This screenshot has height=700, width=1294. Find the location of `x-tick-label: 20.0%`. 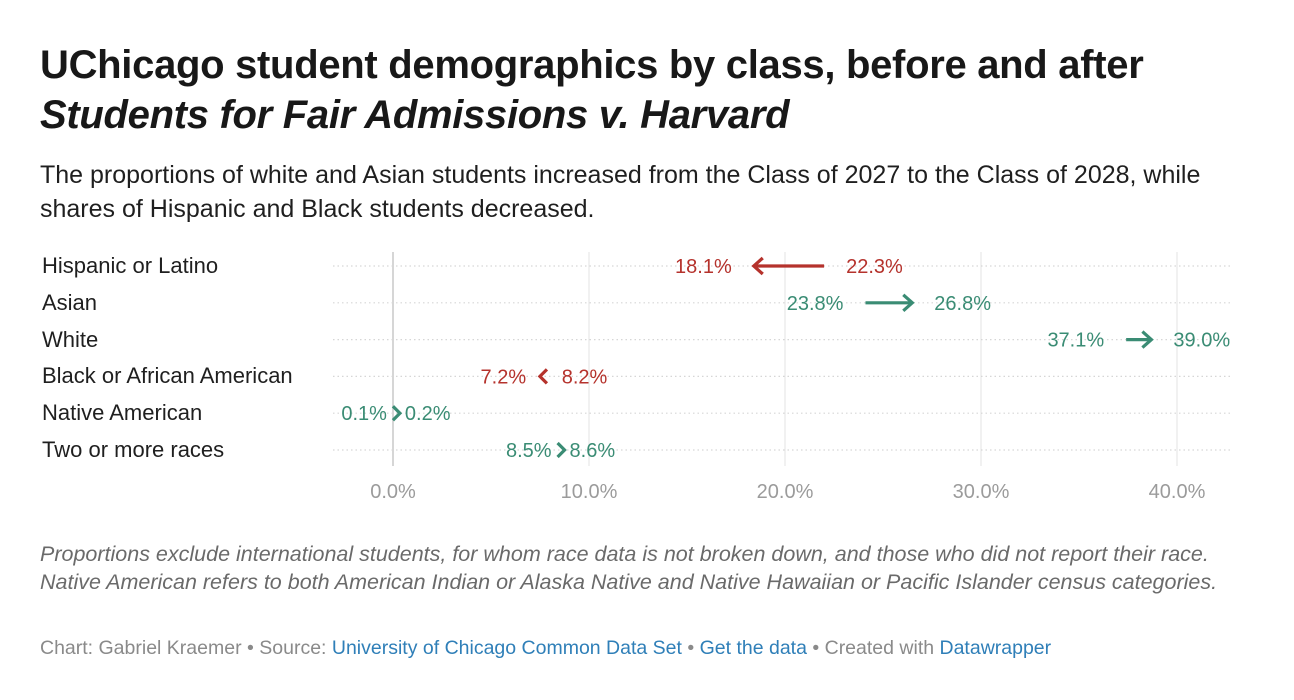

x-tick-label: 20.0% is located at coordinates (785, 492).